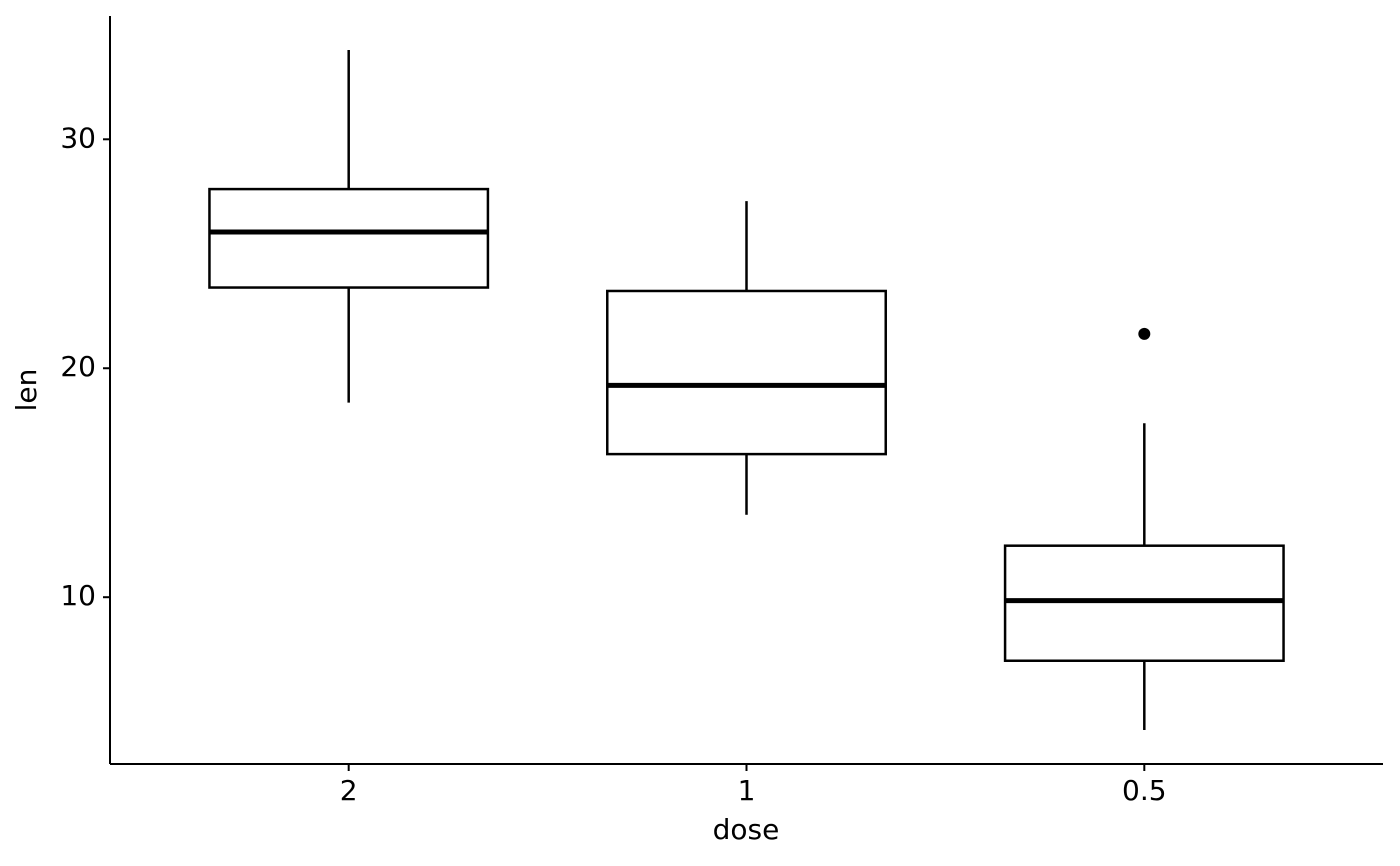 Image resolution: width=1400 pixels, height=866 pixels. Describe the element at coordinates (26, 390) in the screenshot. I see `y-axis-title: len` at that location.